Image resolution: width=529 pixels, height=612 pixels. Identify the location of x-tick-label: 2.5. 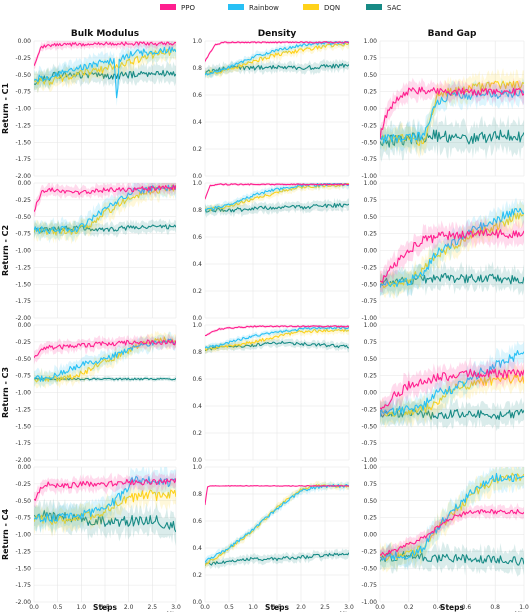
(153, 607).